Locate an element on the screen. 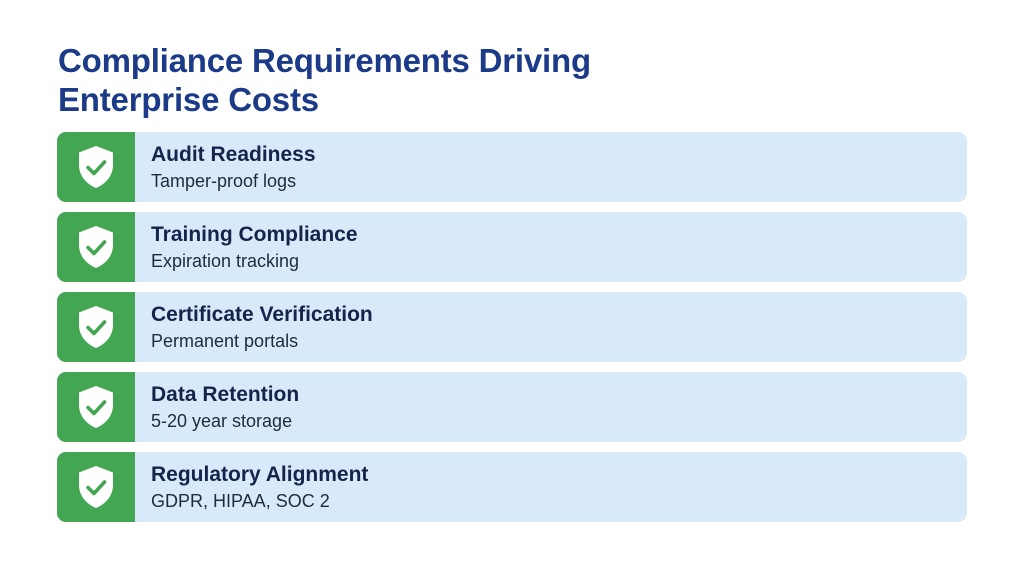  item-title: Certificate Verification is located at coordinates (262, 314).